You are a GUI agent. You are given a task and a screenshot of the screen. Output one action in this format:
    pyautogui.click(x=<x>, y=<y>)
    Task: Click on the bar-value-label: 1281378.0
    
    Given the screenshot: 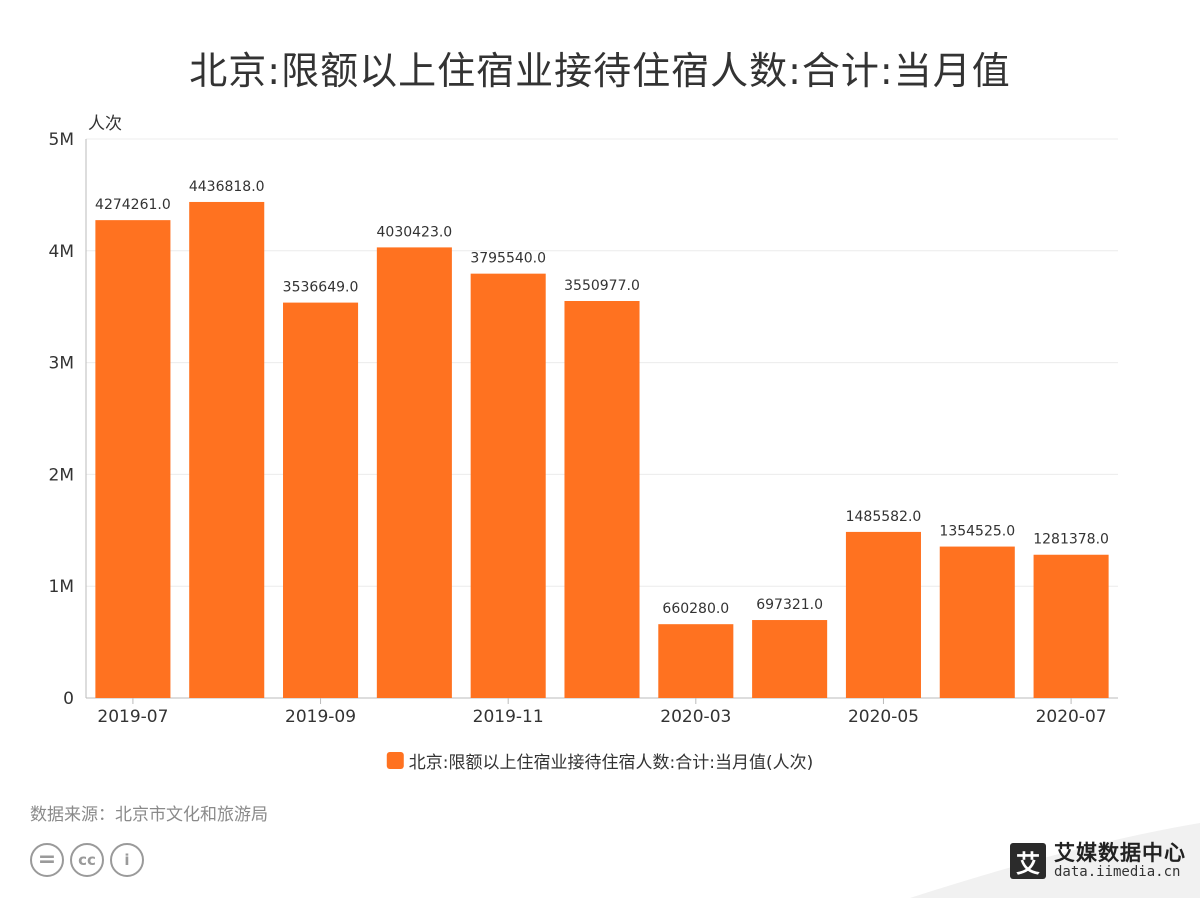 What is the action you would take?
    pyautogui.click(x=1071, y=540)
    